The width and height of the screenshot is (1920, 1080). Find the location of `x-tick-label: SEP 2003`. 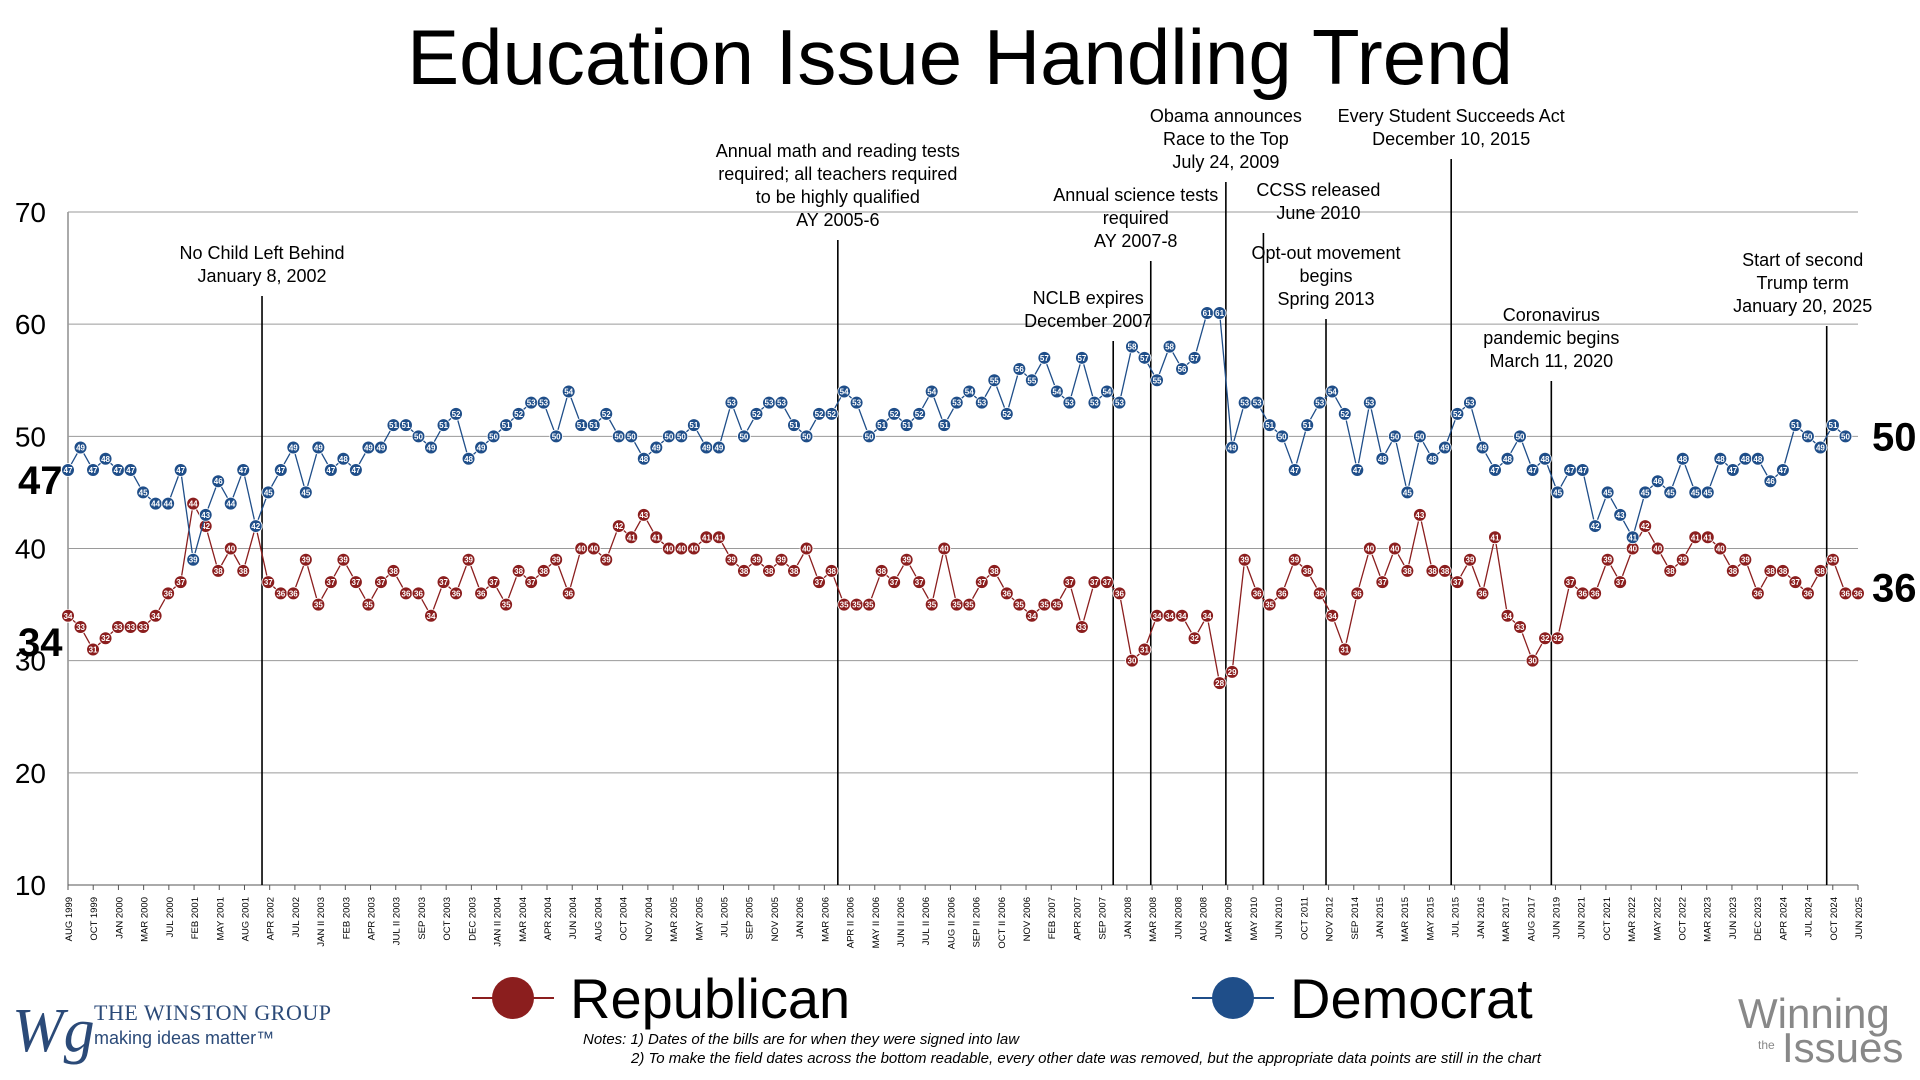

x-tick-label: SEP 2003 is located at coordinates (422, 918).